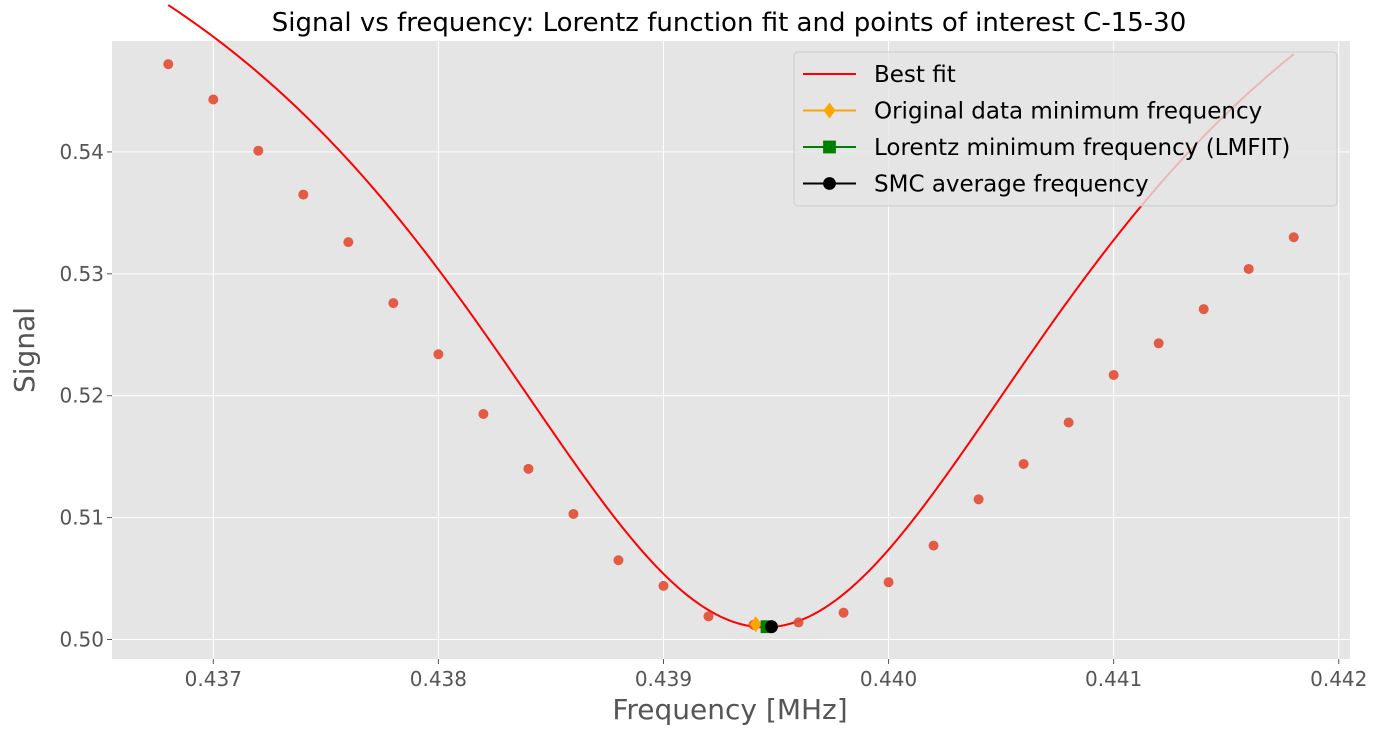 The image size is (1384, 734). I want to click on x-axis-label: Frequency [MHz], so click(729, 709).